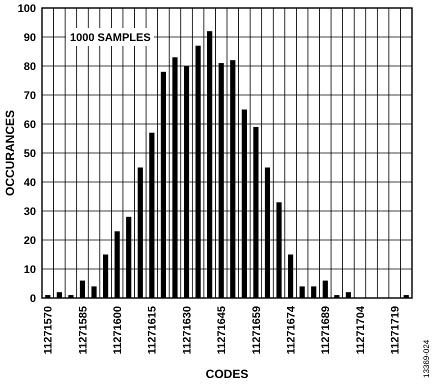 This screenshot has width=435, height=386. What do you see at coordinates (222, 330) in the screenshot?
I see `x-tick-label: 11271645` at bounding box center [222, 330].